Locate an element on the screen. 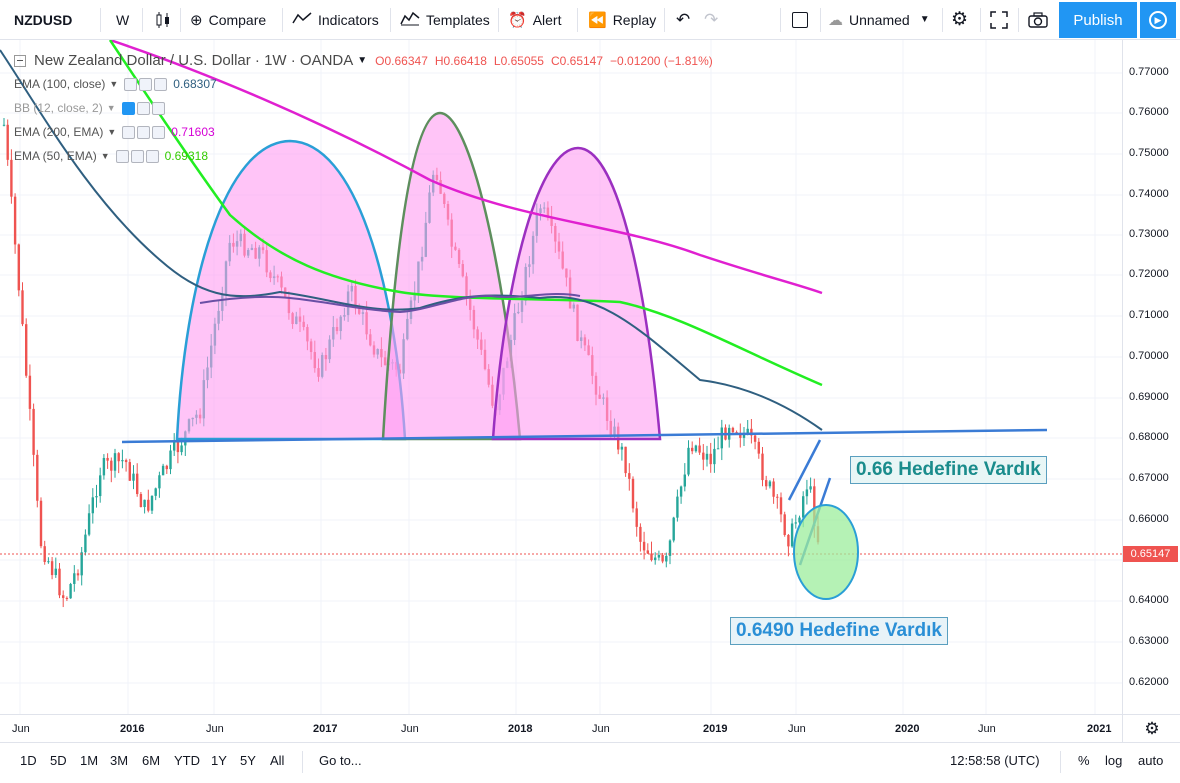 The width and height of the screenshot is (1180, 783). range-button-1m: 1M is located at coordinates (89, 760).